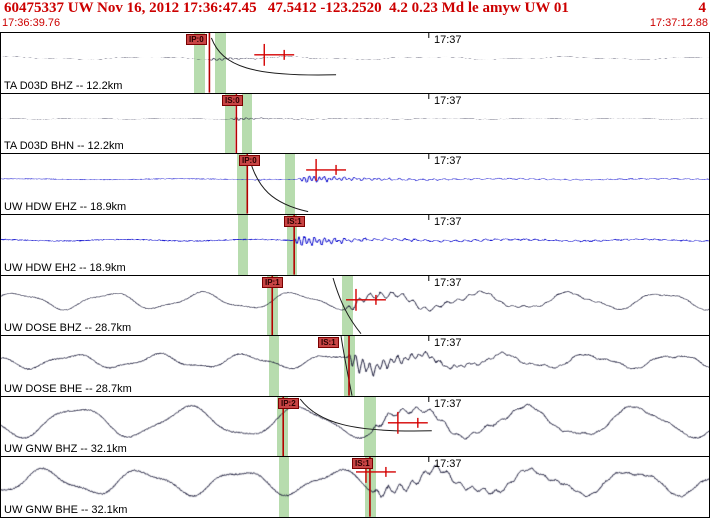 The image size is (710, 518). Describe the element at coordinates (678, 23) in the screenshot. I see `window-end-time: 17:37:12.88` at that location.